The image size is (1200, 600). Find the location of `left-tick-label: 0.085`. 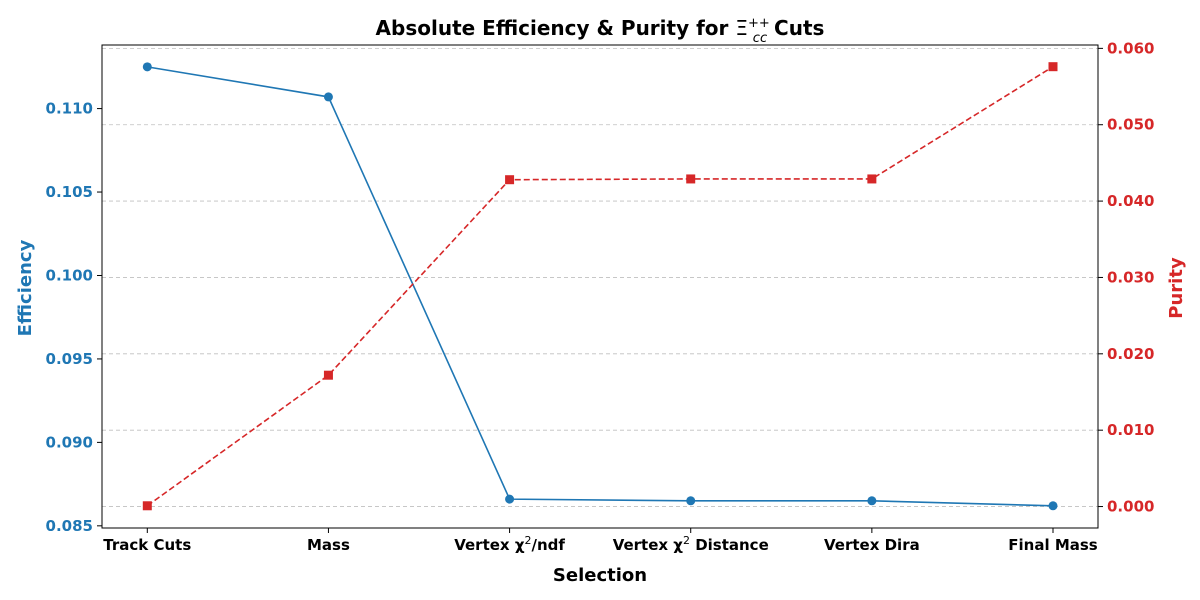

left-tick-label: 0.085 is located at coordinates (69, 526).